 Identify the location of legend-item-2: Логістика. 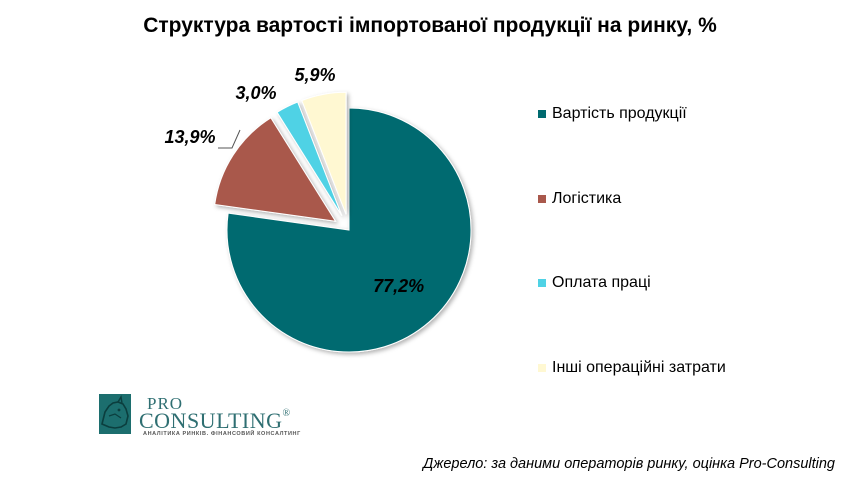
(579, 199).